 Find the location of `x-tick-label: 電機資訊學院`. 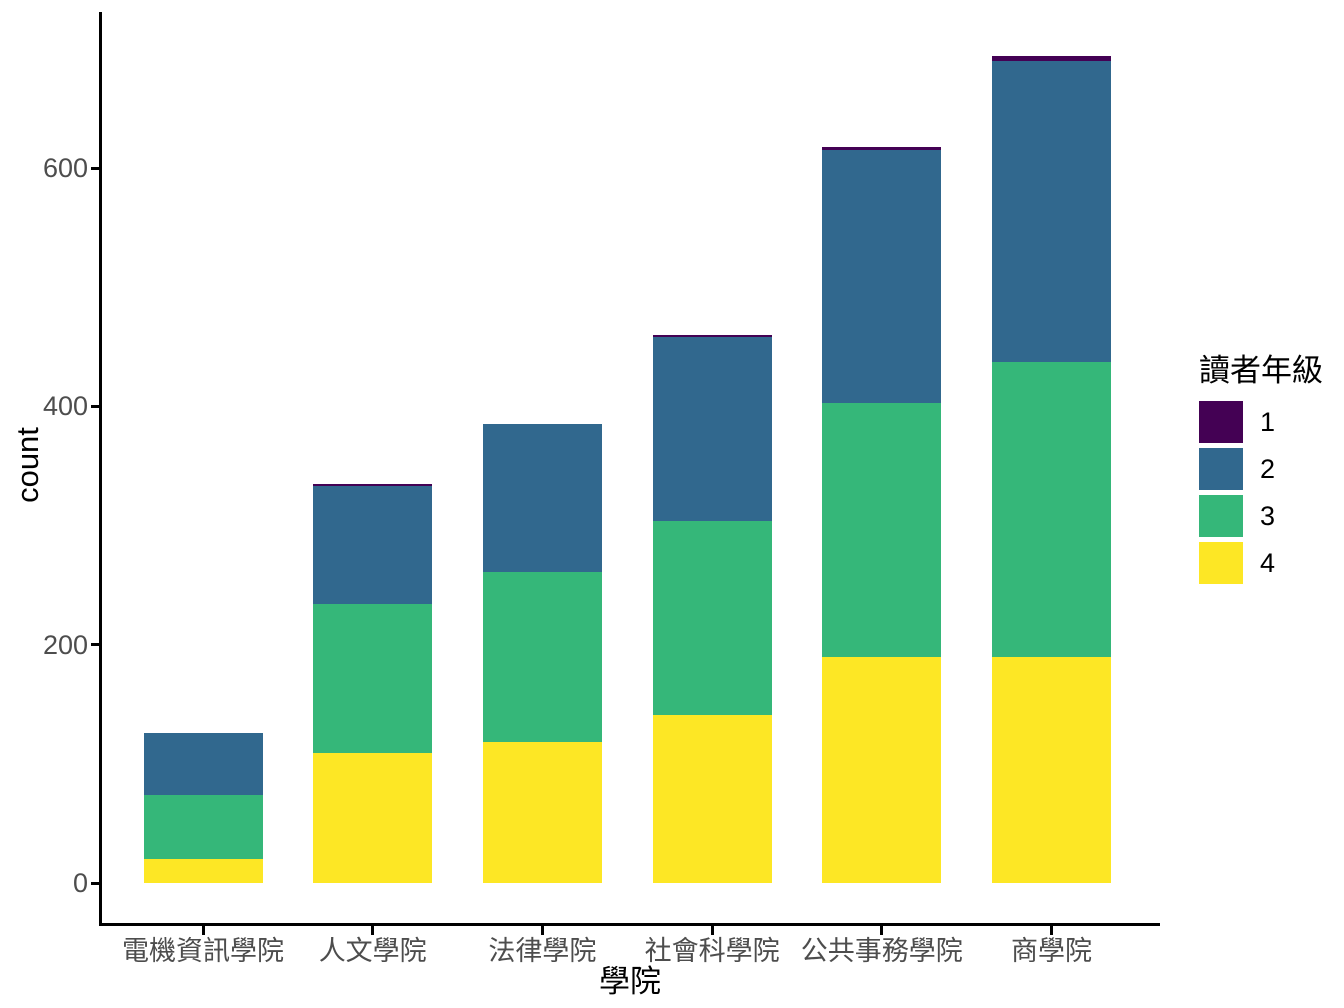

x-tick-label: 電機資訊學院 is located at coordinates (203, 951).